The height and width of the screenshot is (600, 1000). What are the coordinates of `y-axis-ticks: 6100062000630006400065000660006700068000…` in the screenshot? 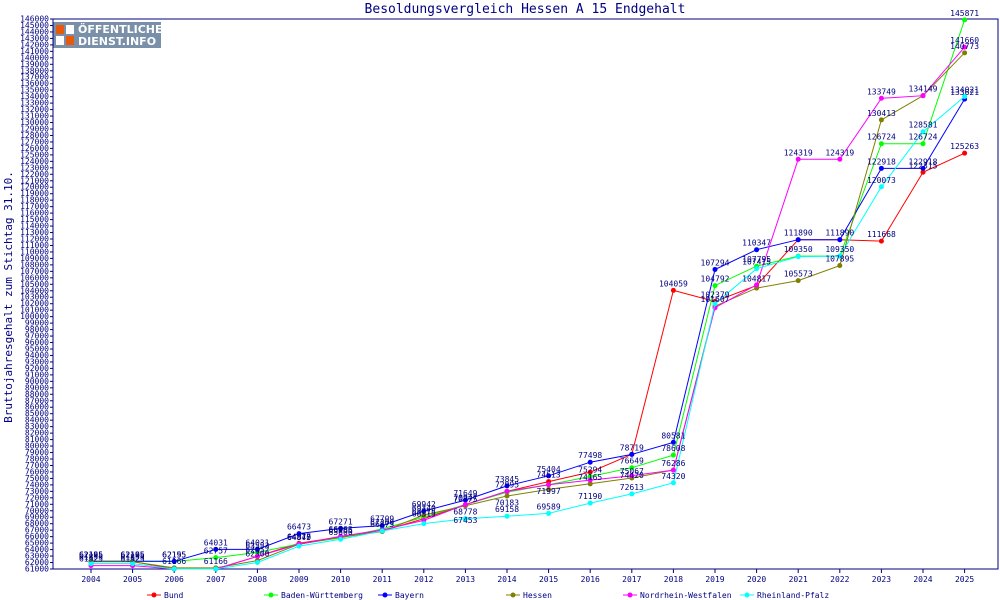 It's located at (36, 294).